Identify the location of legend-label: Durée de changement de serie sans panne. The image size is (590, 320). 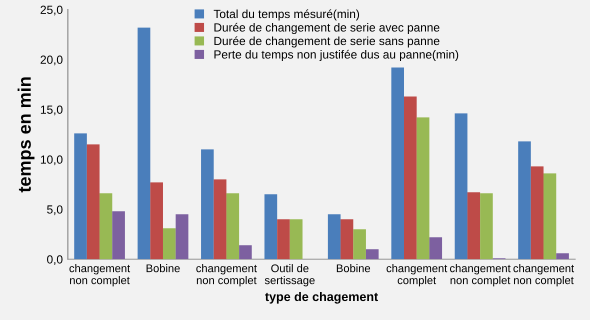
(327, 42).